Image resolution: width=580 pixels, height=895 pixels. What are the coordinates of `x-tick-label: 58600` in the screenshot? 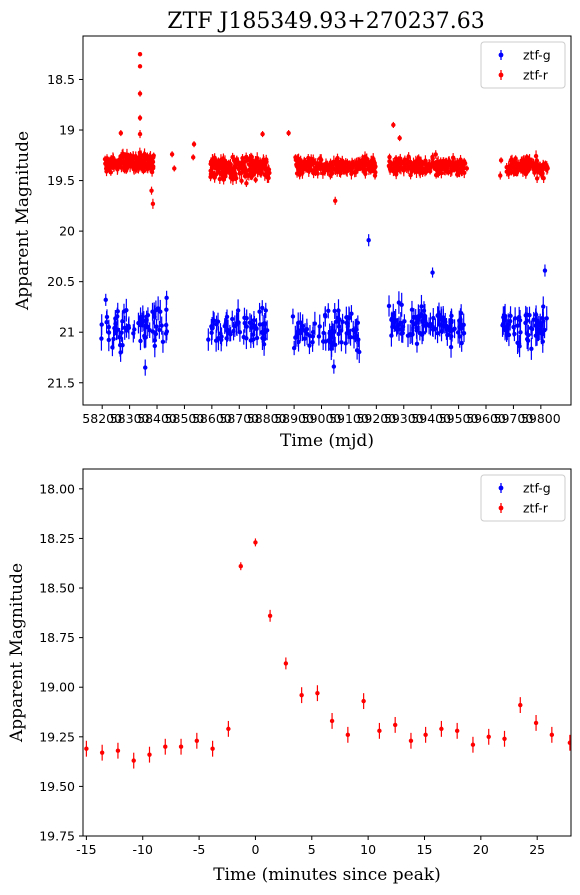 It's located at (212, 418).